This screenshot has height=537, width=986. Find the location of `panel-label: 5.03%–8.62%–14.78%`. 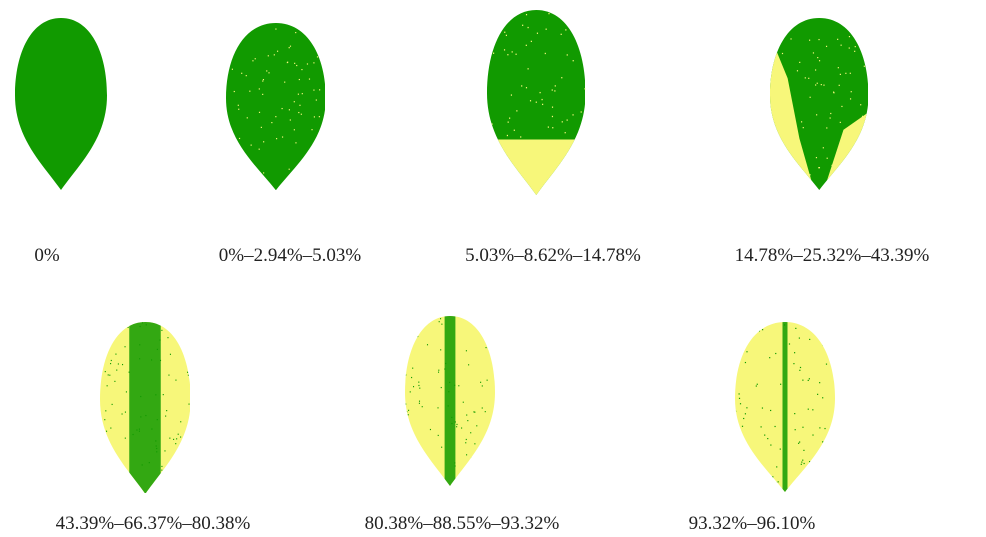

panel-label: 5.03%–8.62%–14.78% is located at coordinates (553, 255).